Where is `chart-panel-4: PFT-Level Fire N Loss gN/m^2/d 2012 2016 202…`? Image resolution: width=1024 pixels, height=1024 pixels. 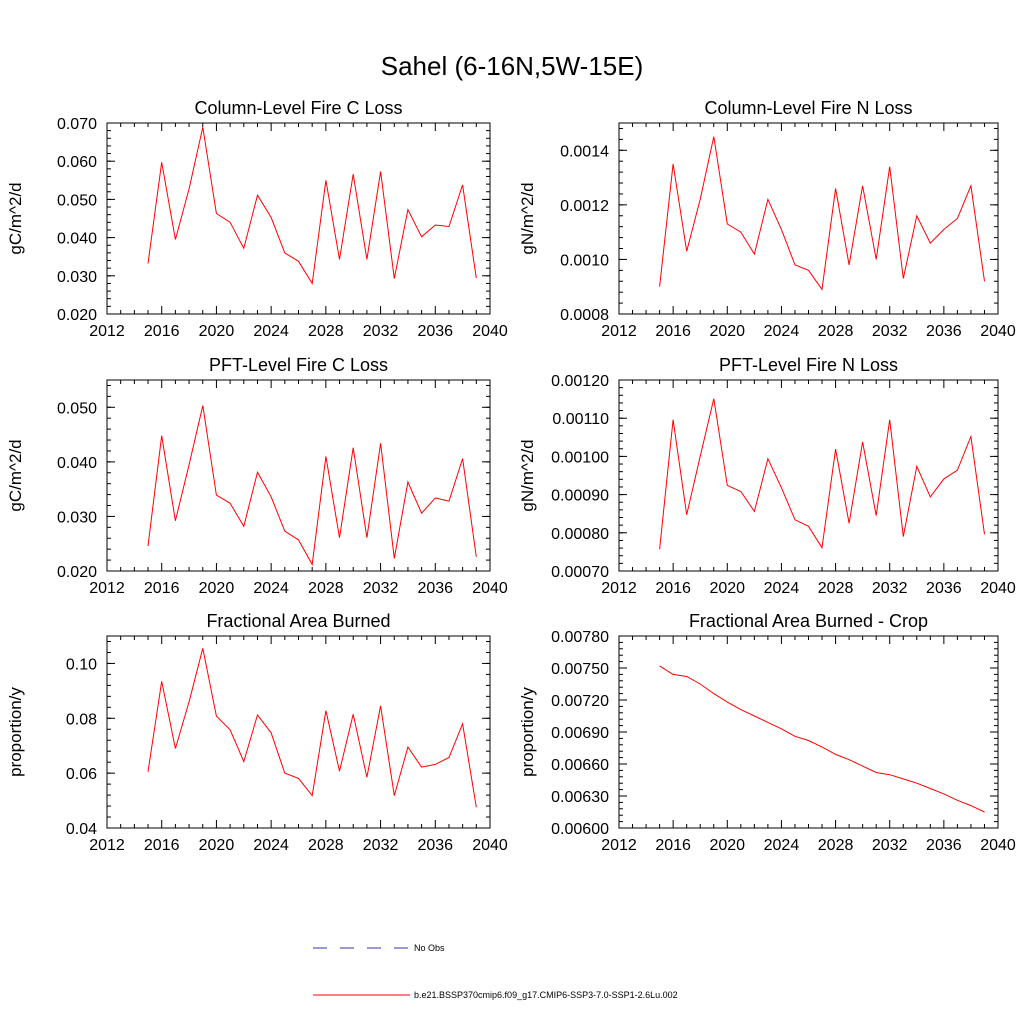
chart-panel-4: PFT-Level Fire N Loss gN/m^2/d 2012 2016 202… is located at coordinates (767, 476).